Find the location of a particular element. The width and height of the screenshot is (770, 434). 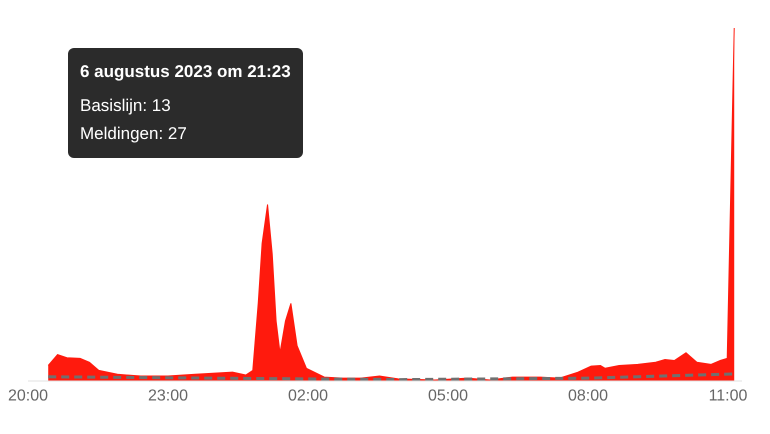

x-tick-label: 11:00 is located at coordinates (728, 395).